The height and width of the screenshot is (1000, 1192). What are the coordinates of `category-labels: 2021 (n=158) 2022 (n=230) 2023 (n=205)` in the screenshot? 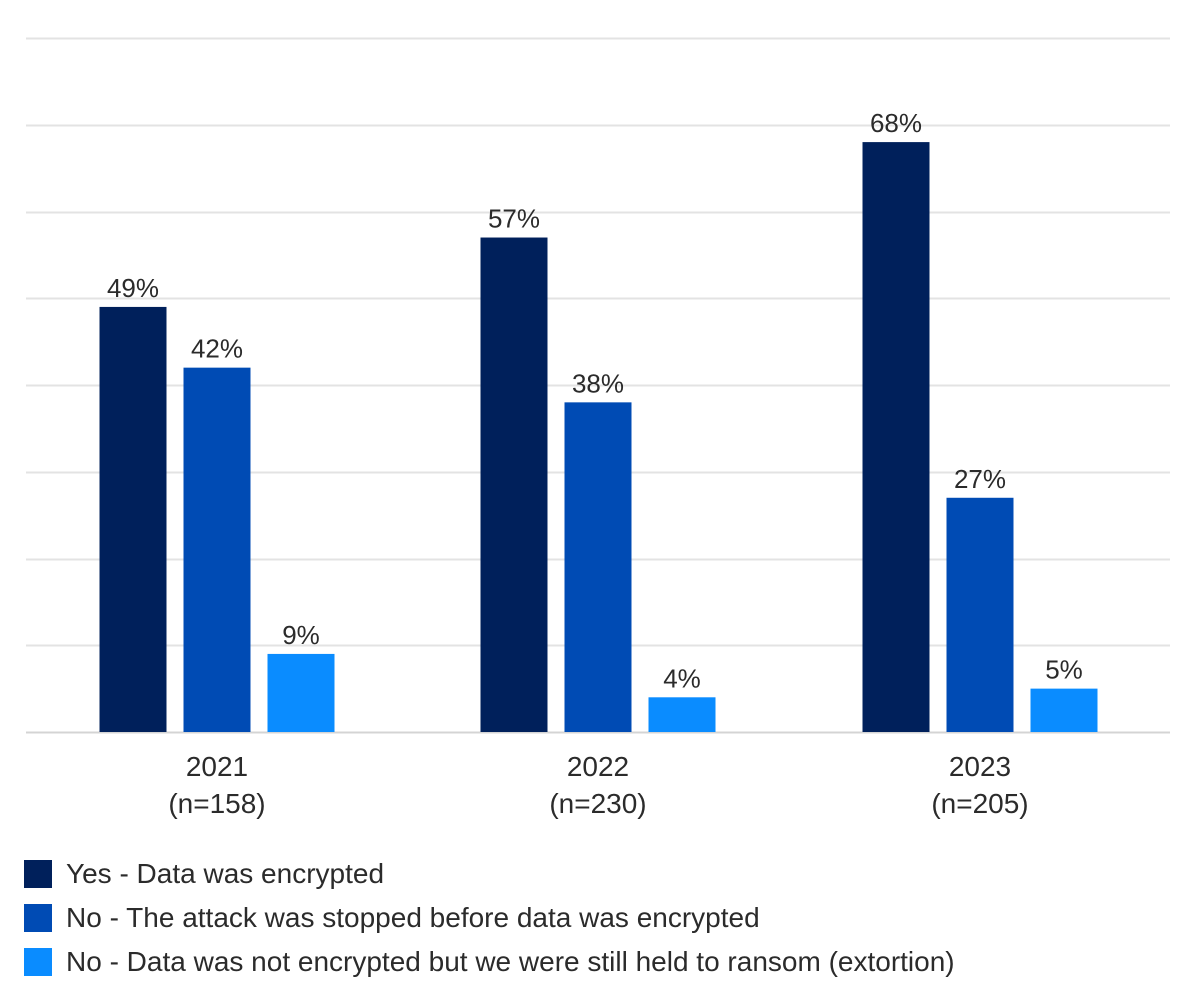 It's located at (598, 785).